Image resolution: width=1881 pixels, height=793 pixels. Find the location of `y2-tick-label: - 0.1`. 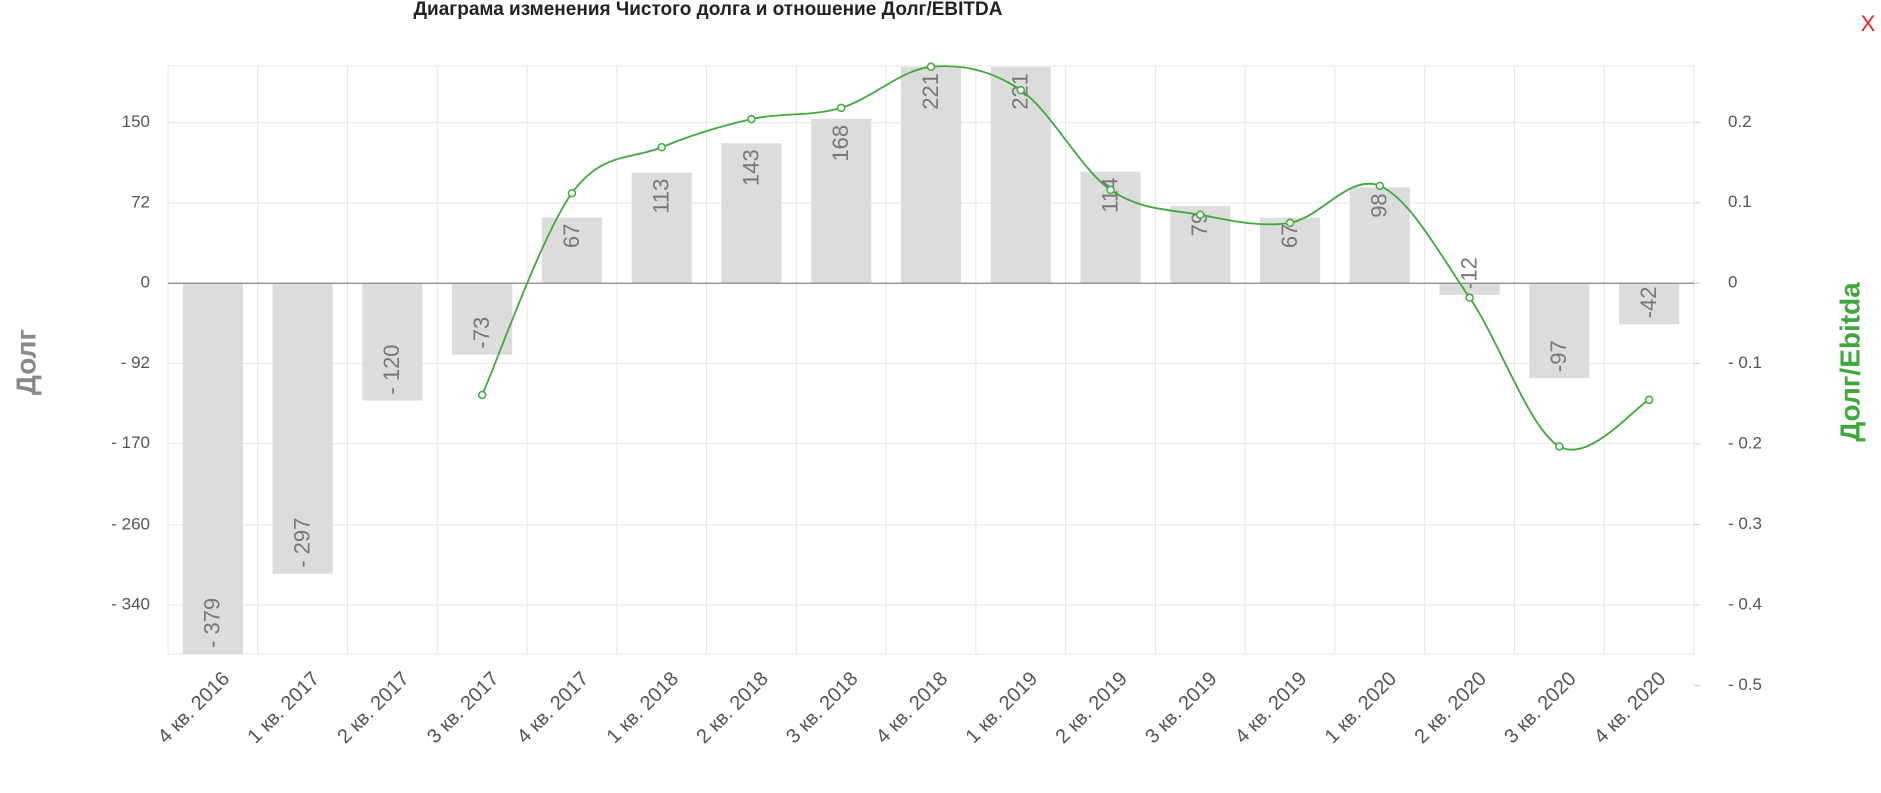

y2-tick-label: - 0.1 is located at coordinates (1745, 362).